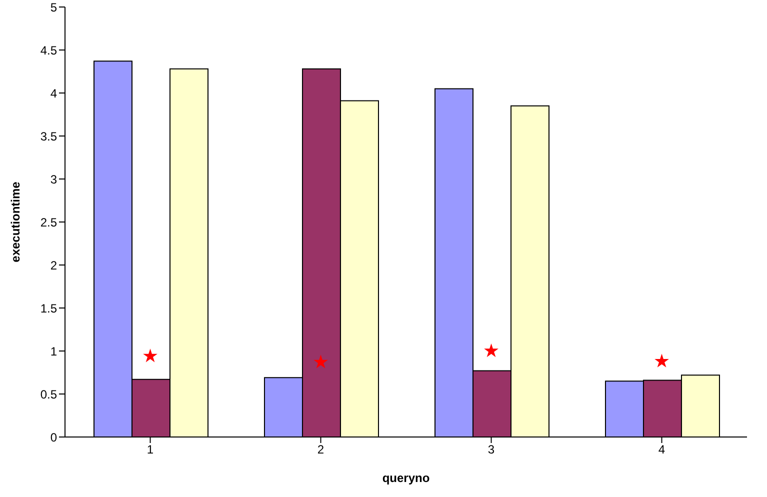  Describe the element at coordinates (150, 449) in the screenshot. I see `x-tick-label: 1` at that location.